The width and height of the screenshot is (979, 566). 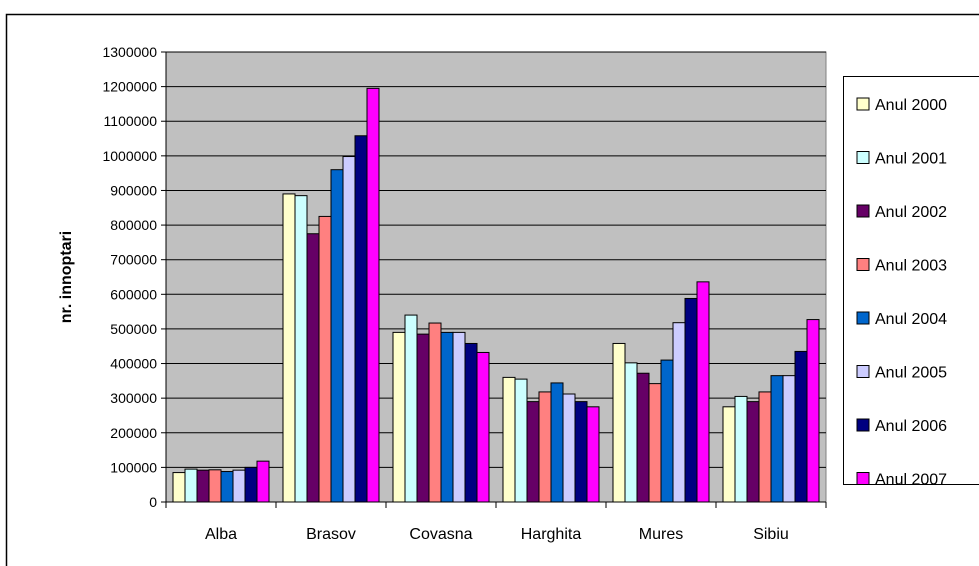 What do you see at coordinates (911, 319) in the screenshot?
I see `legend-label: Anul 2004` at bounding box center [911, 319].